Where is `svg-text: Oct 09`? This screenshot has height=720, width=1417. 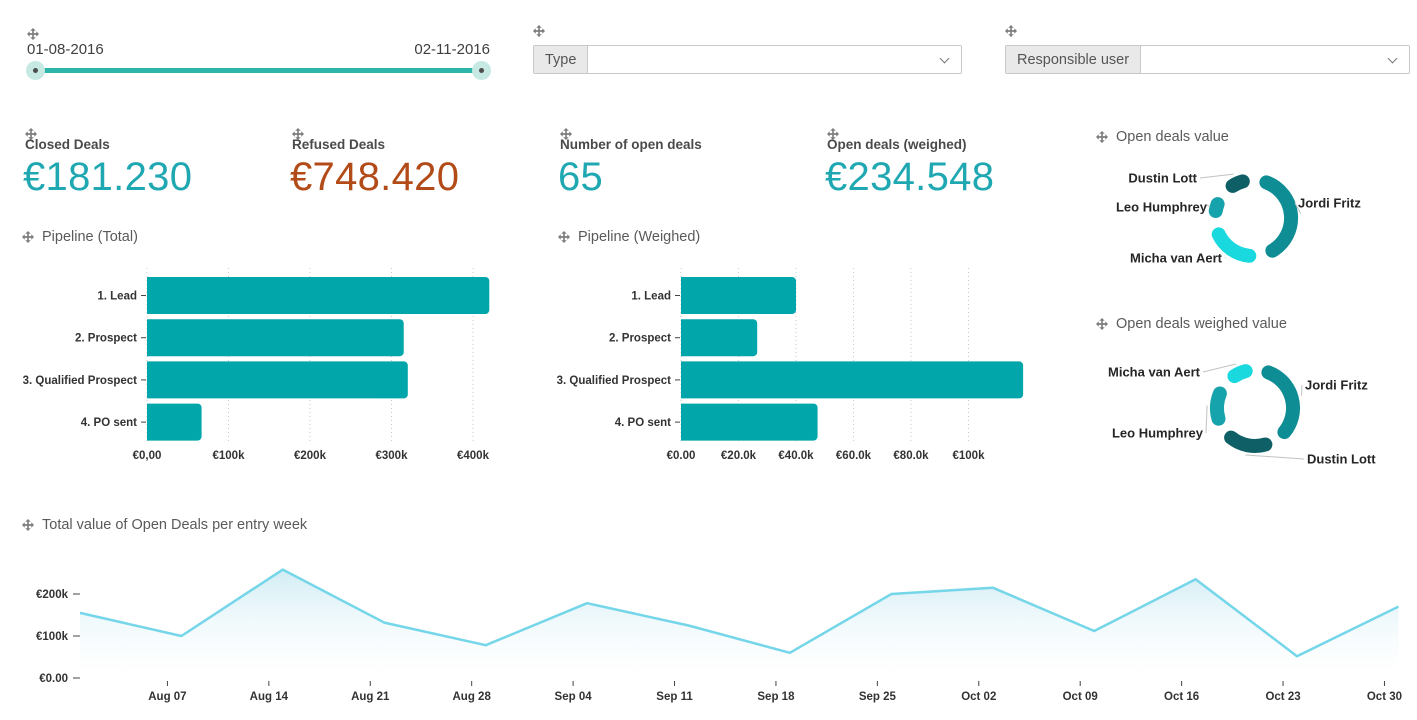 svg-text: Oct 09 is located at coordinates (1080, 697).